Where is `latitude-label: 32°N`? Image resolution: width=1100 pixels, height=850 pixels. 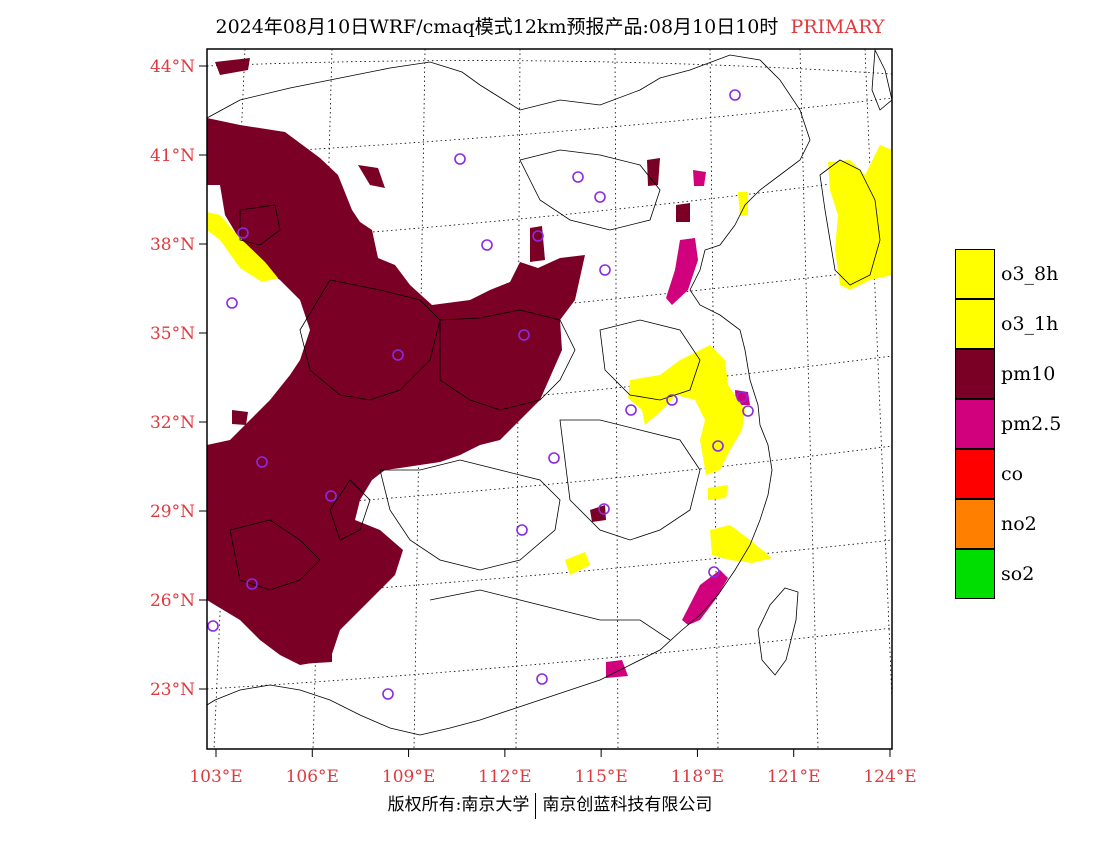
latitude-label: 32°N is located at coordinates (172, 423).